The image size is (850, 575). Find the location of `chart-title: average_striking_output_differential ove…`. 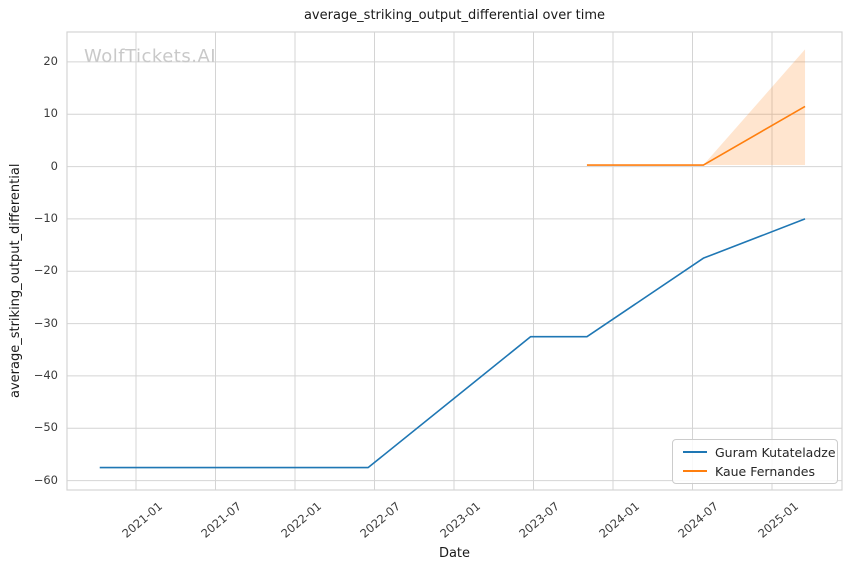

chart-title: average_striking_output_differential ove… is located at coordinates (454, 15).